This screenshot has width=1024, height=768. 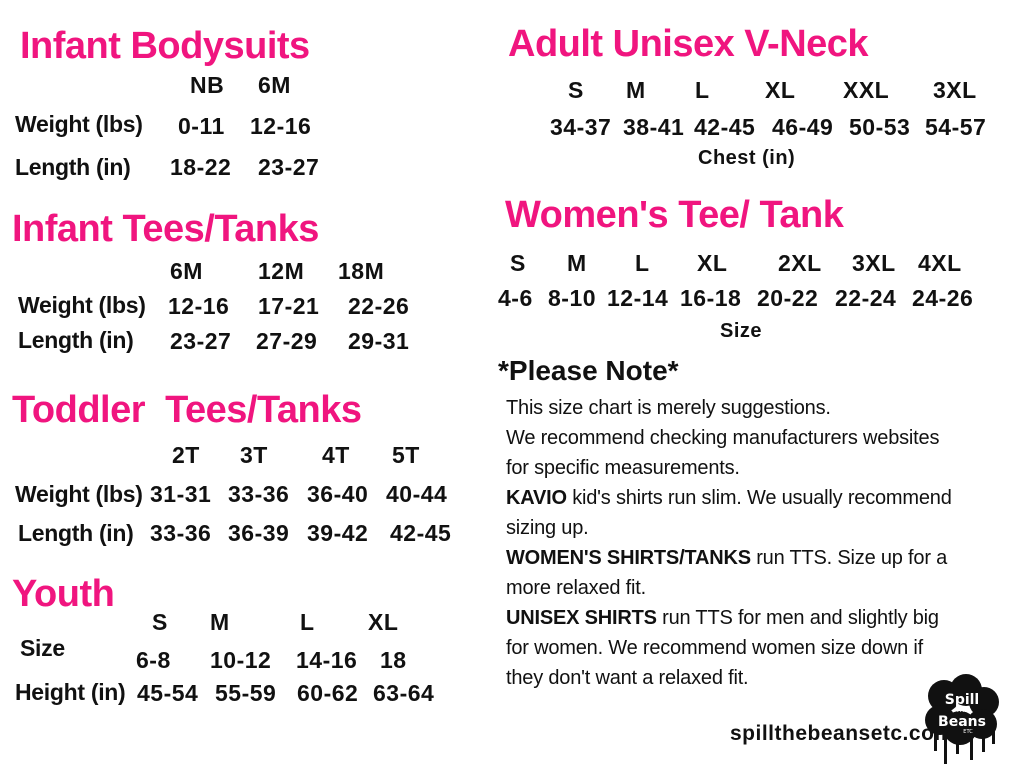 I want to click on size-header: 18M, so click(x=361, y=271).